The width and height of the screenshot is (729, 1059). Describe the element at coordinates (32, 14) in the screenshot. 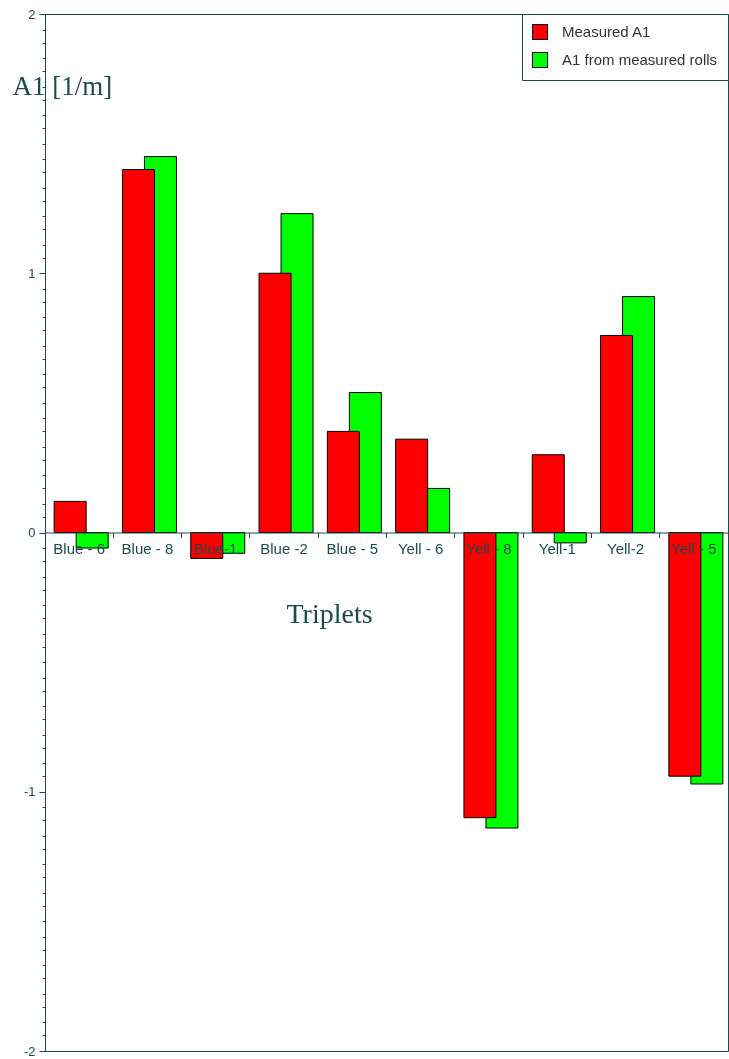

I see `y-tick-label: 2` at that location.